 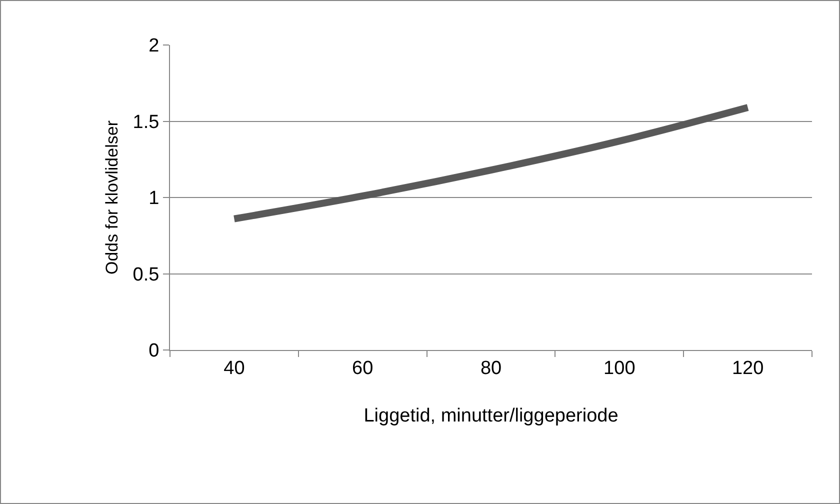 What do you see at coordinates (748, 368) in the screenshot?
I see `x-tick-label: 120` at bounding box center [748, 368].